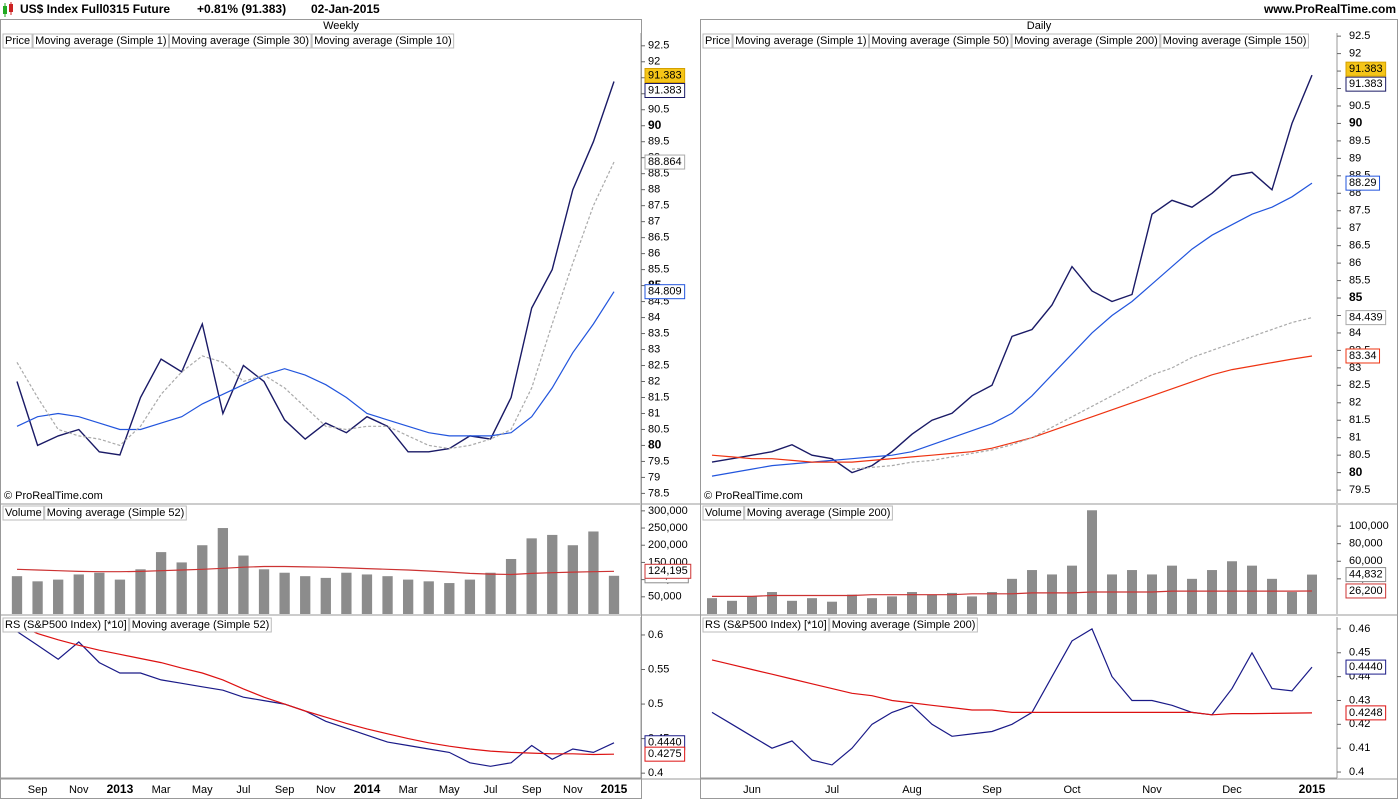  Describe the element at coordinates (53, 496) in the screenshot. I see `copyright: © ProRealTime.com` at that location.